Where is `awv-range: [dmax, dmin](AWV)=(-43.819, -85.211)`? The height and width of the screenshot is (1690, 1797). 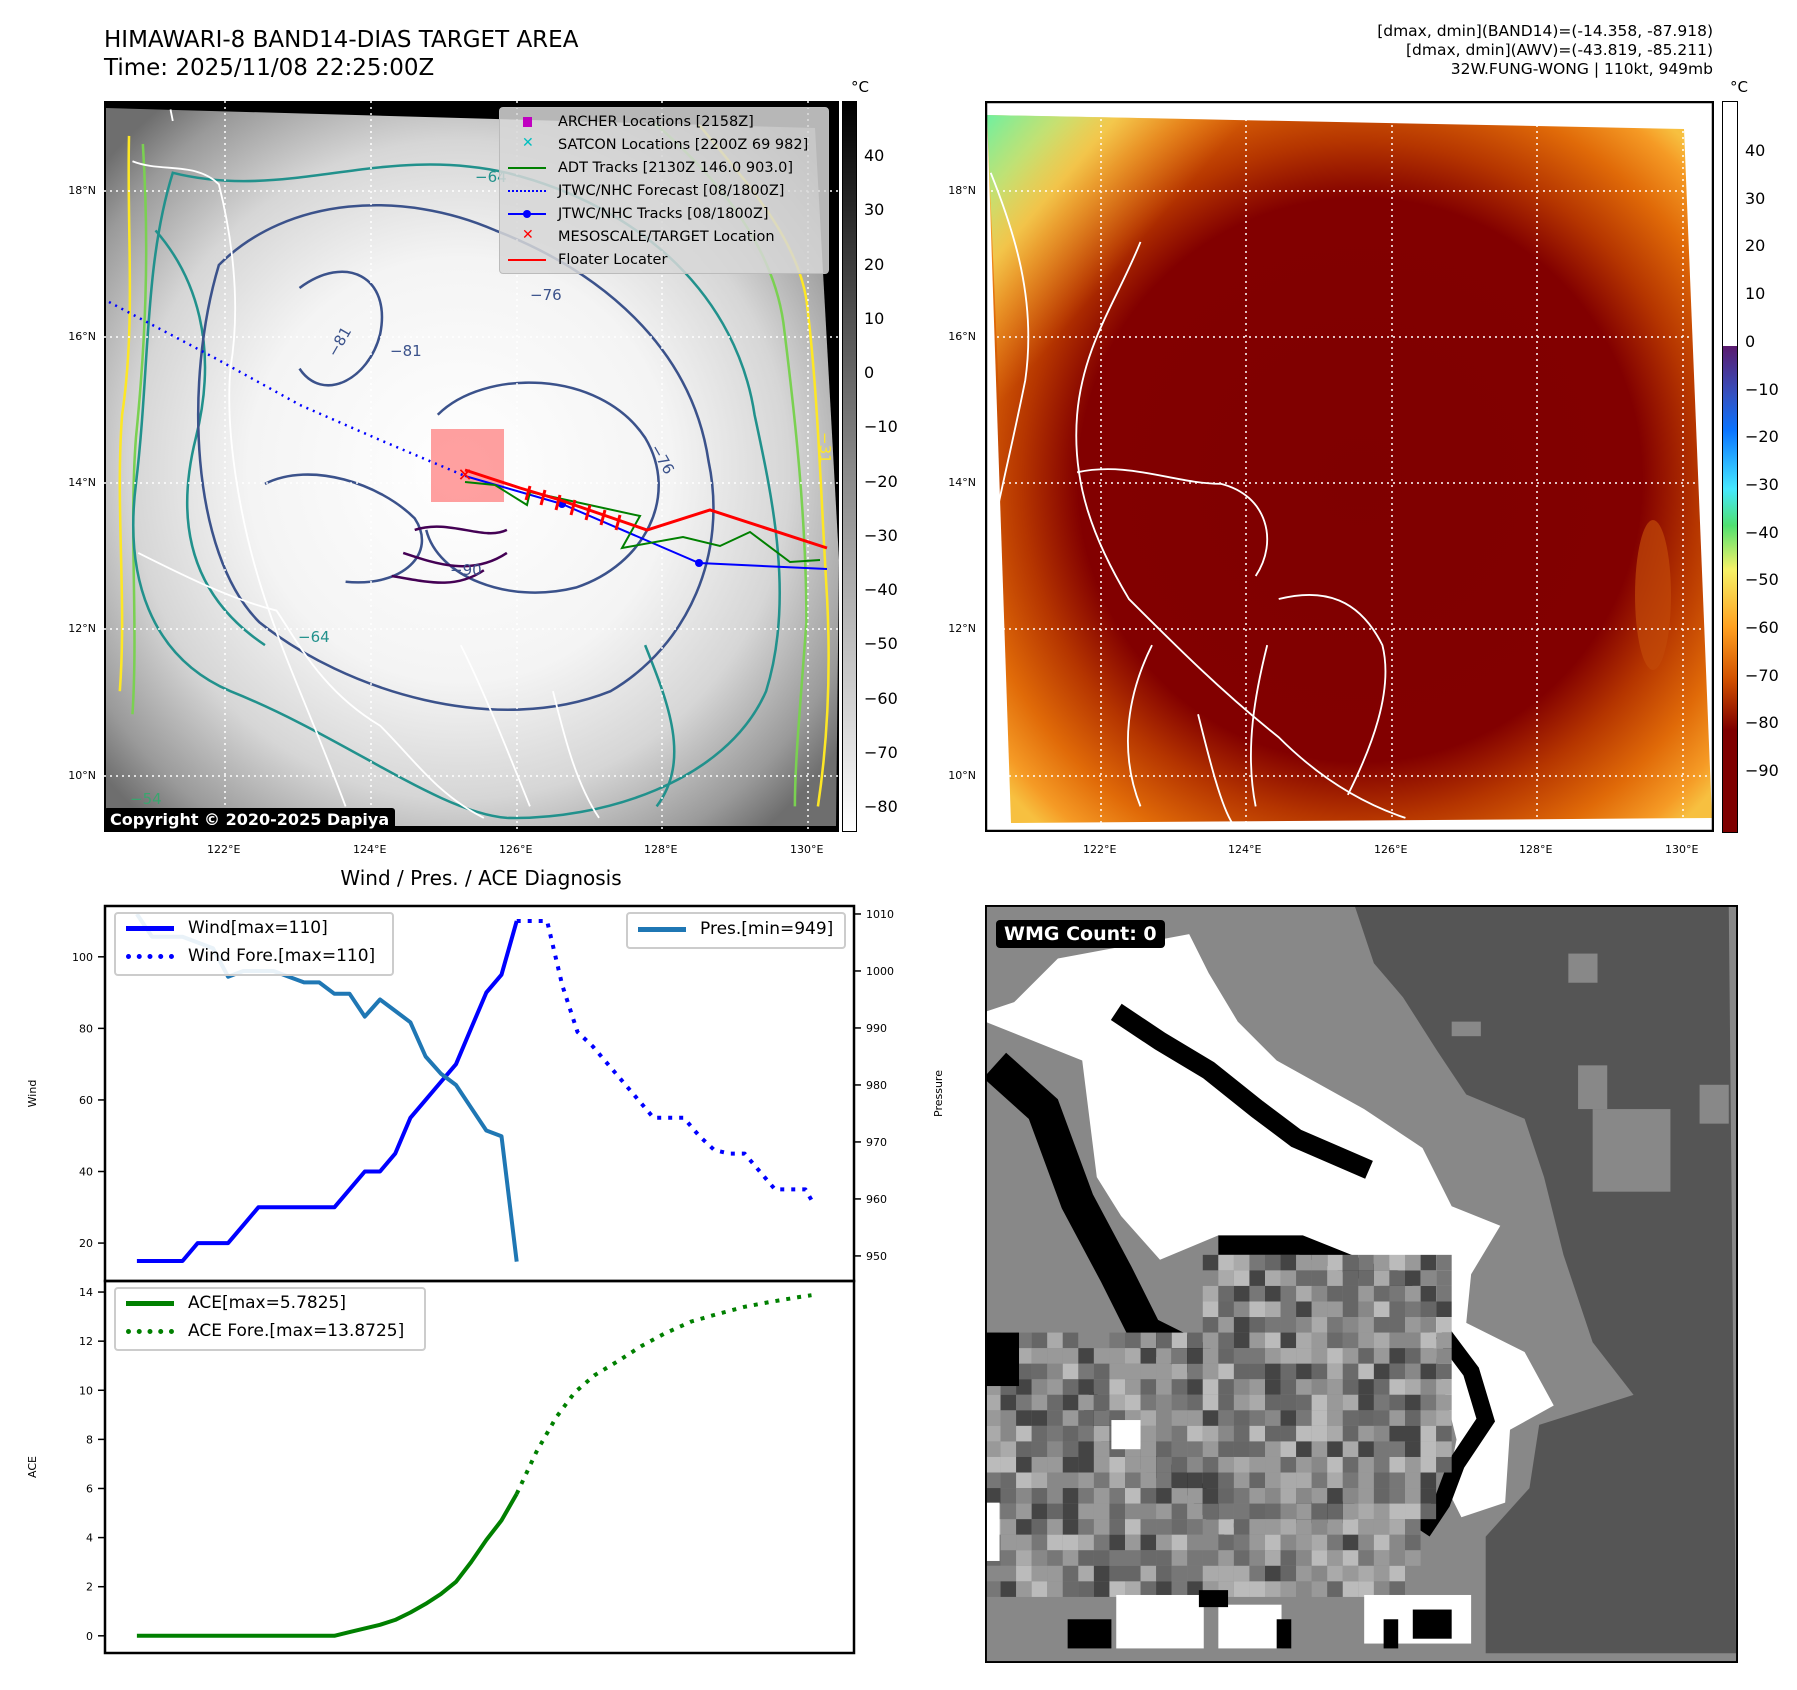 awv-range: [dmax, dmin](AWV)=(-43.819, -85.211) is located at coordinates (1559, 50).